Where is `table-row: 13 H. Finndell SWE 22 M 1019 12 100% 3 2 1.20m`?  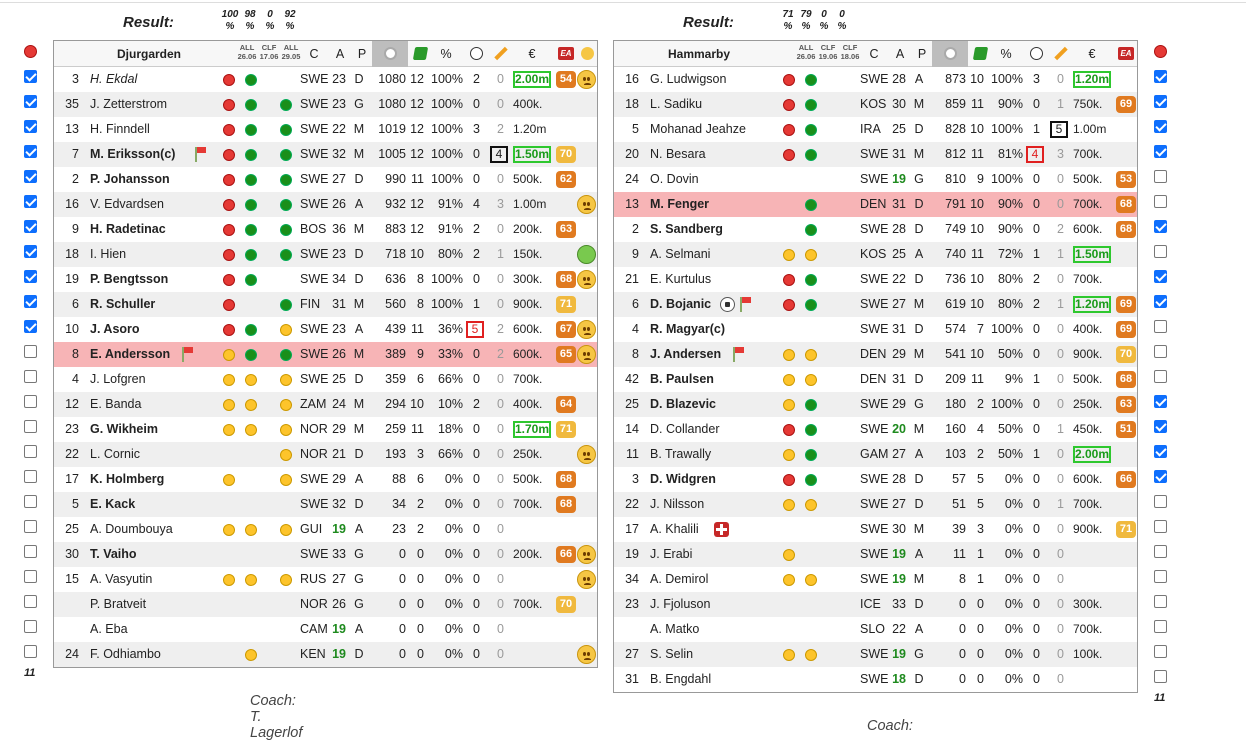
table-row: 13 H. Finndell SWE 22 M 1019 12 100% 3 2 1.20m is located at coordinates (325, 129).